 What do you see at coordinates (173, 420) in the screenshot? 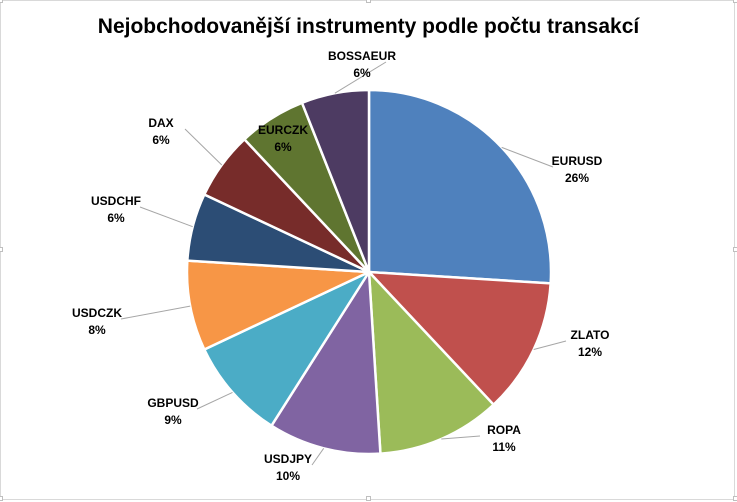
I see `slice-label-percent-gbpusd: 9%` at bounding box center [173, 420].